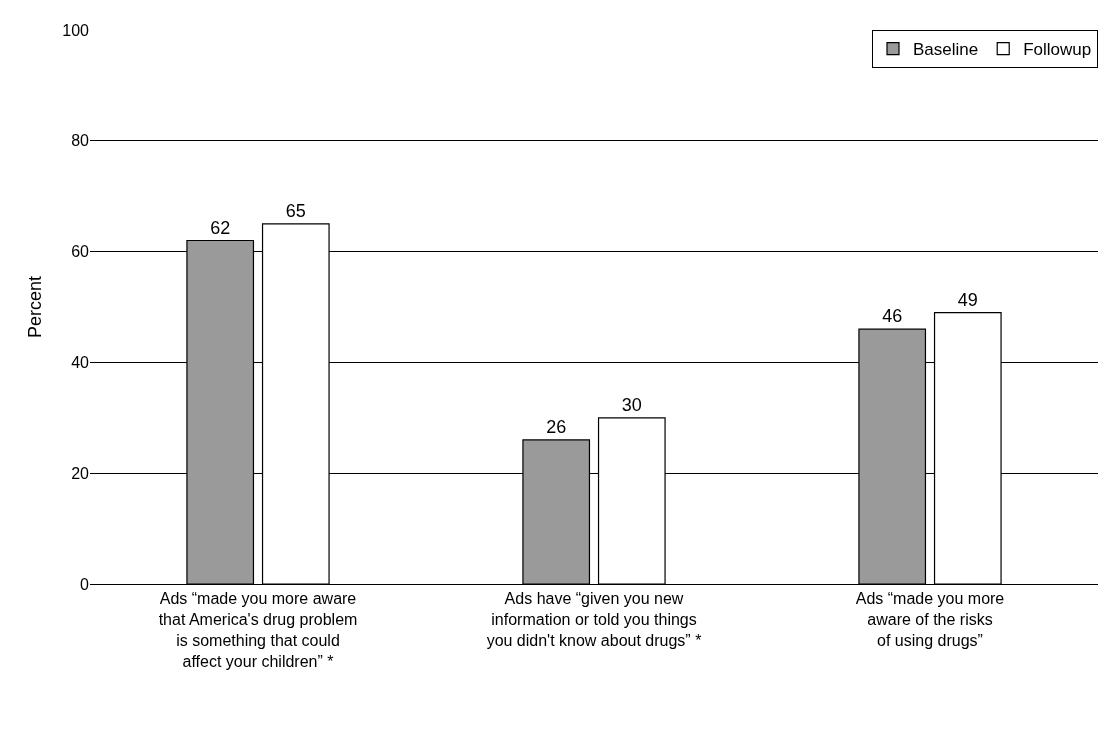 This screenshot has width=1118, height=734. Describe the element at coordinates (1057, 50) in the screenshot. I see `legend-label: Followup` at that location.